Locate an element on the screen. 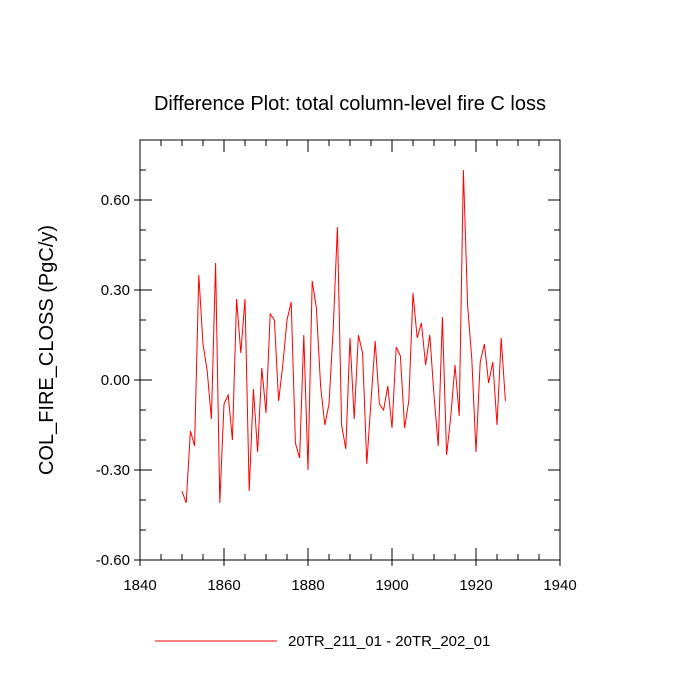 The width and height of the screenshot is (700, 700). x-tick-label: 1940 is located at coordinates (559, 585).